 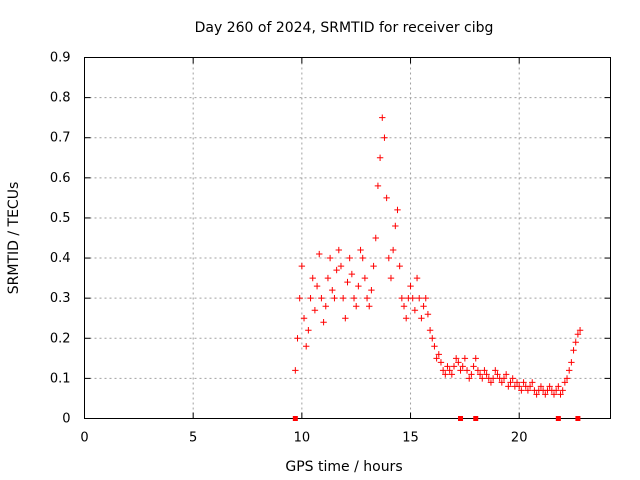 What do you see at coordinates (60, 218) in the screenshot?
I see `y-tick-label: 0.5` at bounding box center [60, 218].